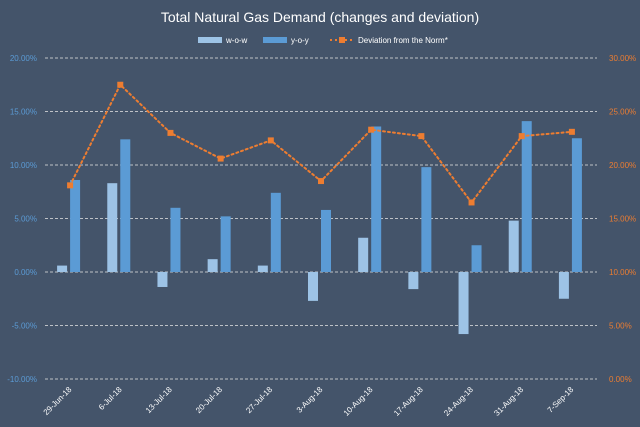  What do you see at coordinates (209, 400) in the screenshot?
I see `x-tick-label: 20-Jul-18` at bounding box center [209, 400].